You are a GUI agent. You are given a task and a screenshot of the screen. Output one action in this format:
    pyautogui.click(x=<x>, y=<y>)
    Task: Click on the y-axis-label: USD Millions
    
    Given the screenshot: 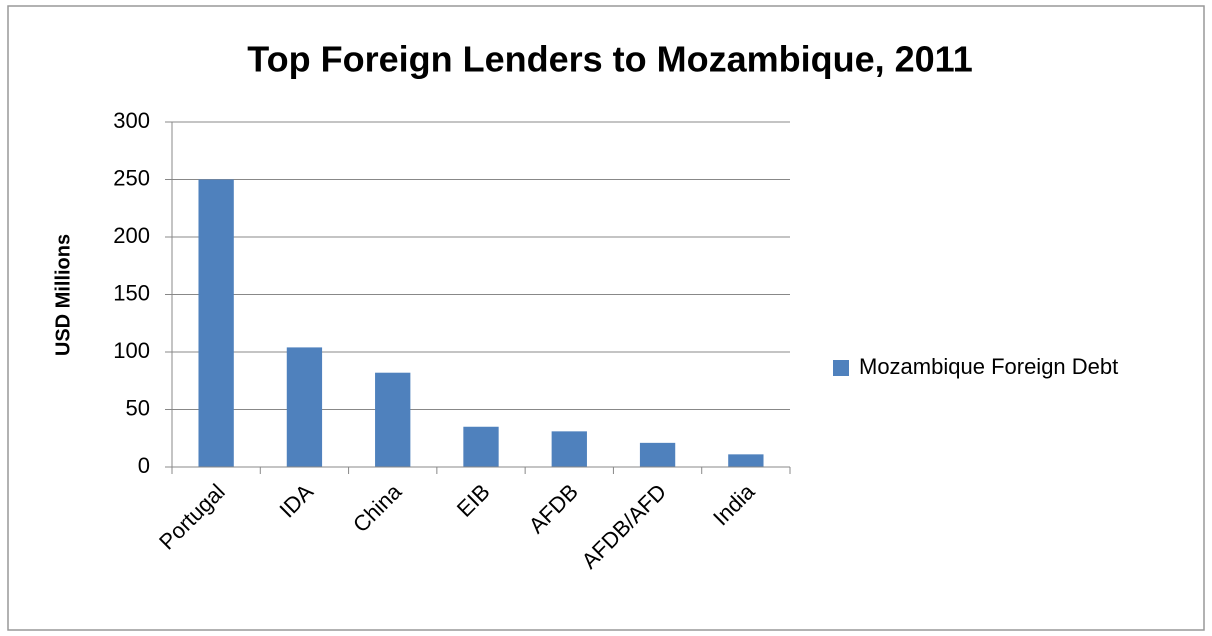 What is the action you would take?
    pyautogui.click(x=63, y=295)
    